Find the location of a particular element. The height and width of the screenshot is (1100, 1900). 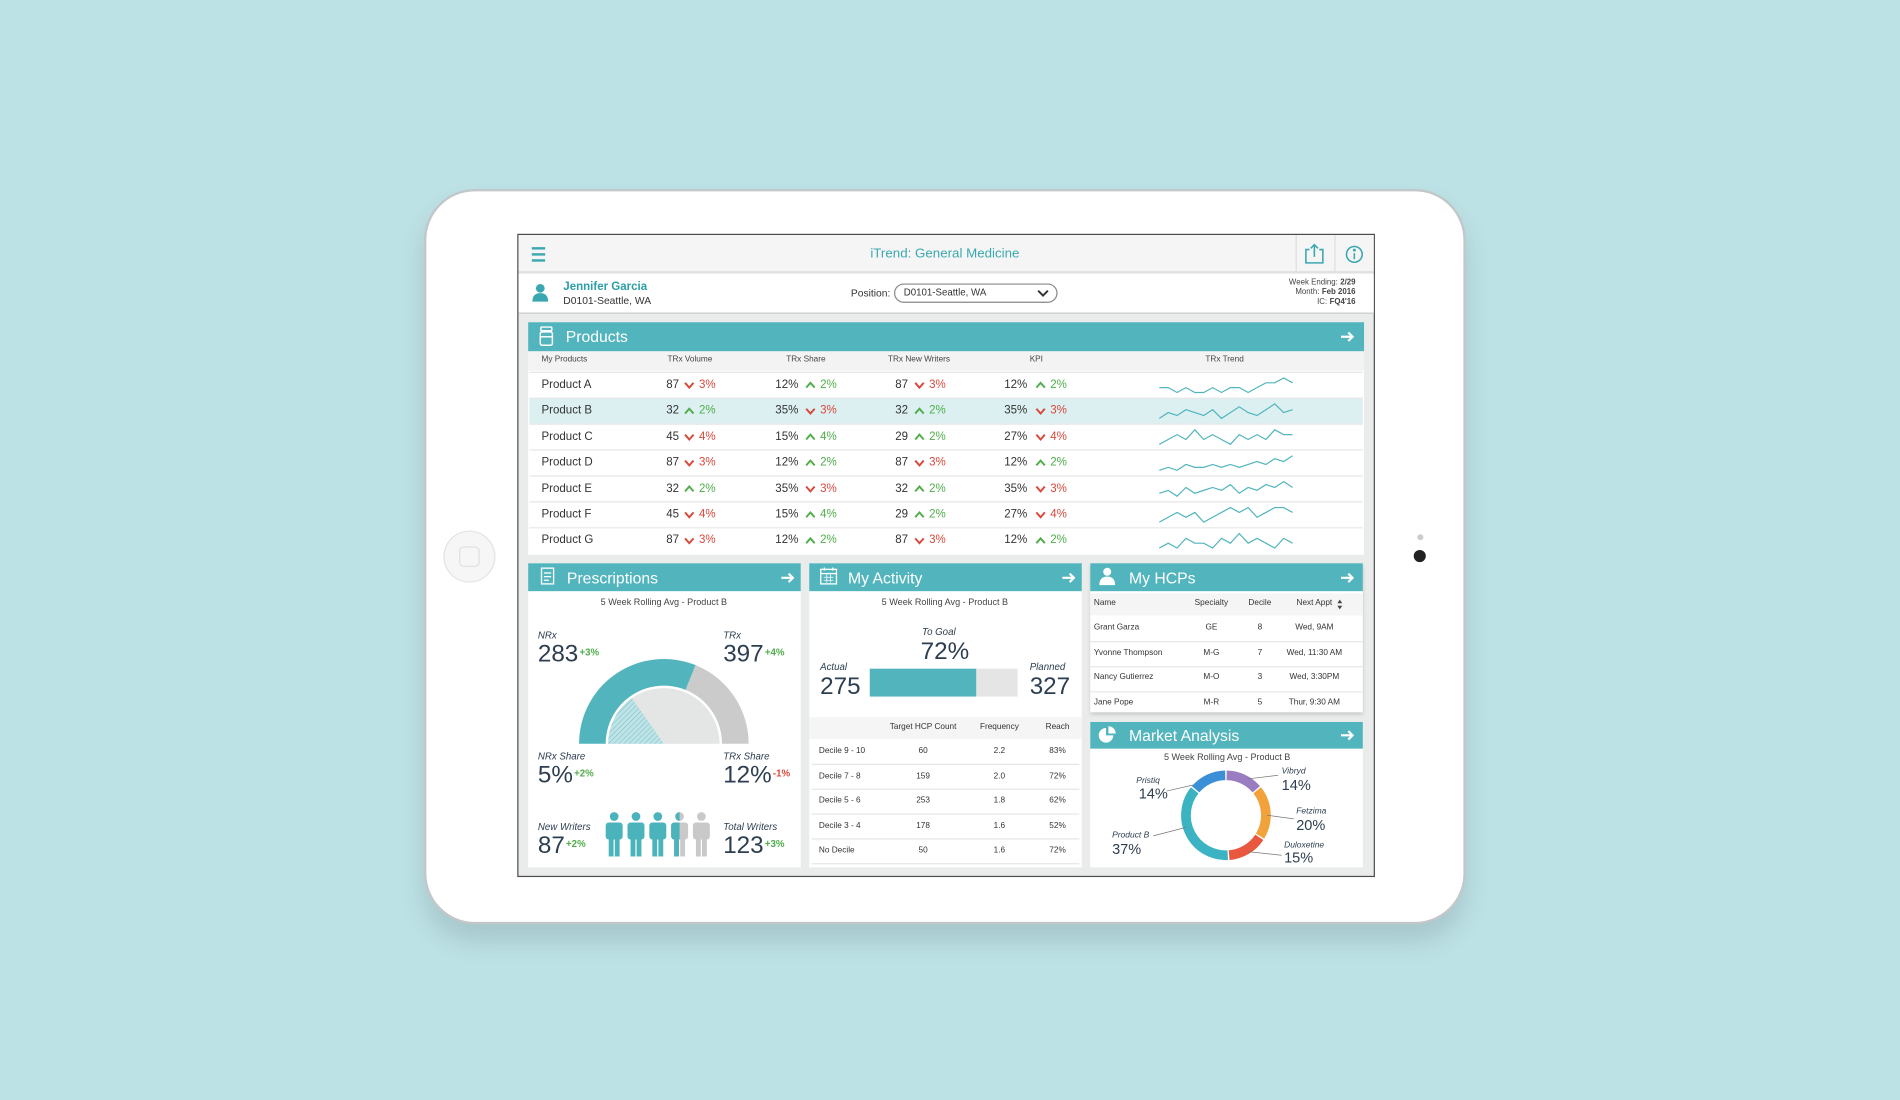

table-cell: 253 is located at coordinates (923, 801).